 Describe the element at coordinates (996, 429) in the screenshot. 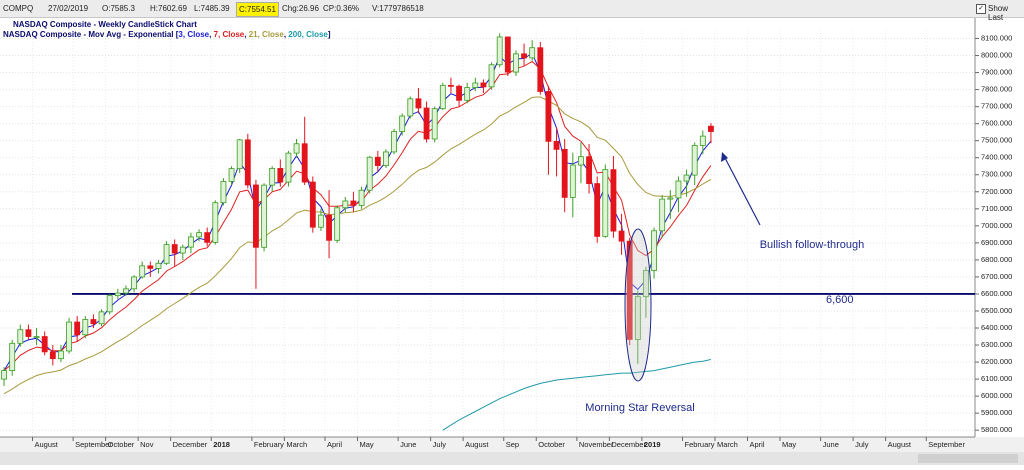

I see `y-tick-label: 5800.000` at that location.